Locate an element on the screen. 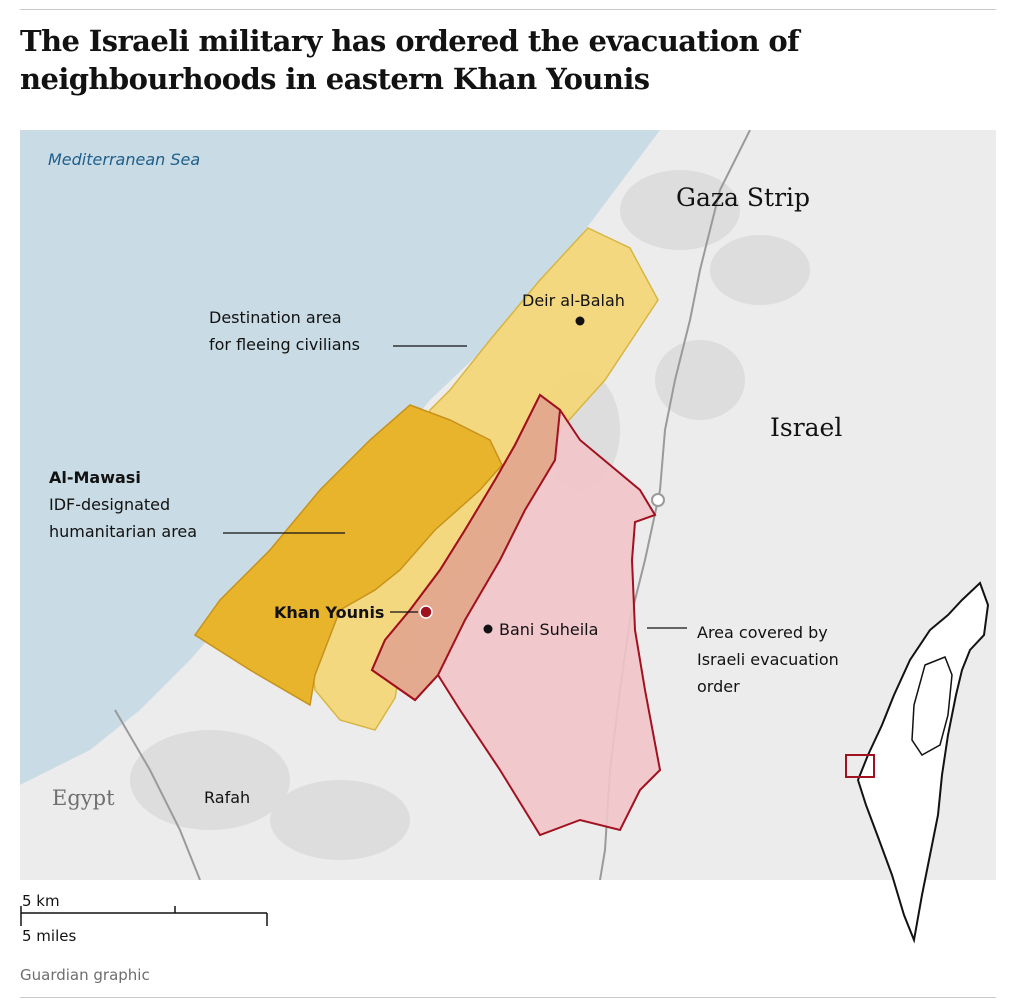  bani-suheila-marker is located at coordinates (488, 629).